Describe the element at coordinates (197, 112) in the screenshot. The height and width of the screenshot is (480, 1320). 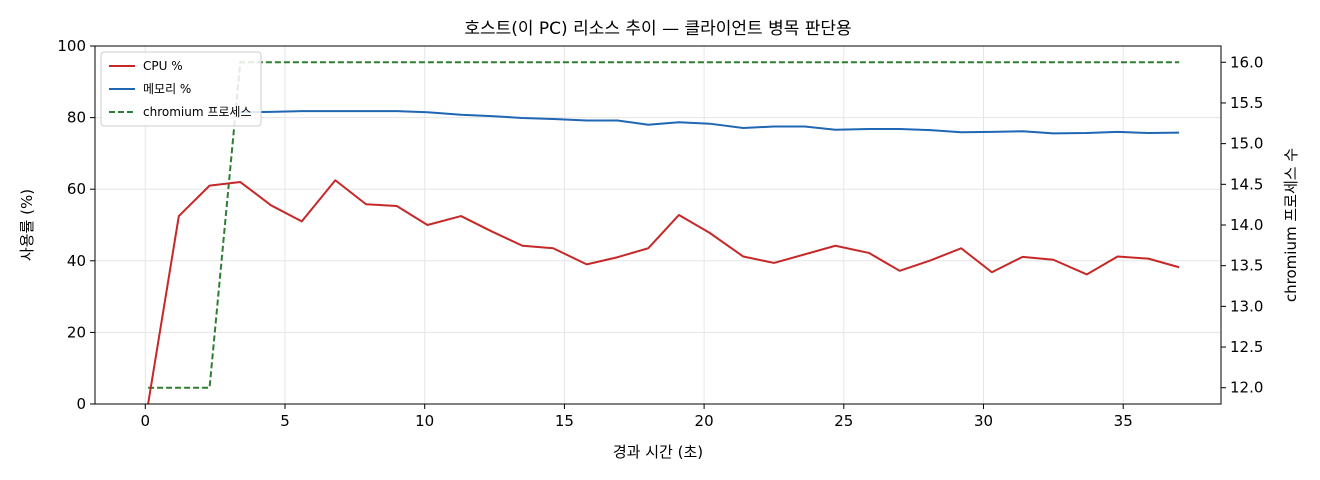
I see `legend-label: chromium 프로세스` at that location.